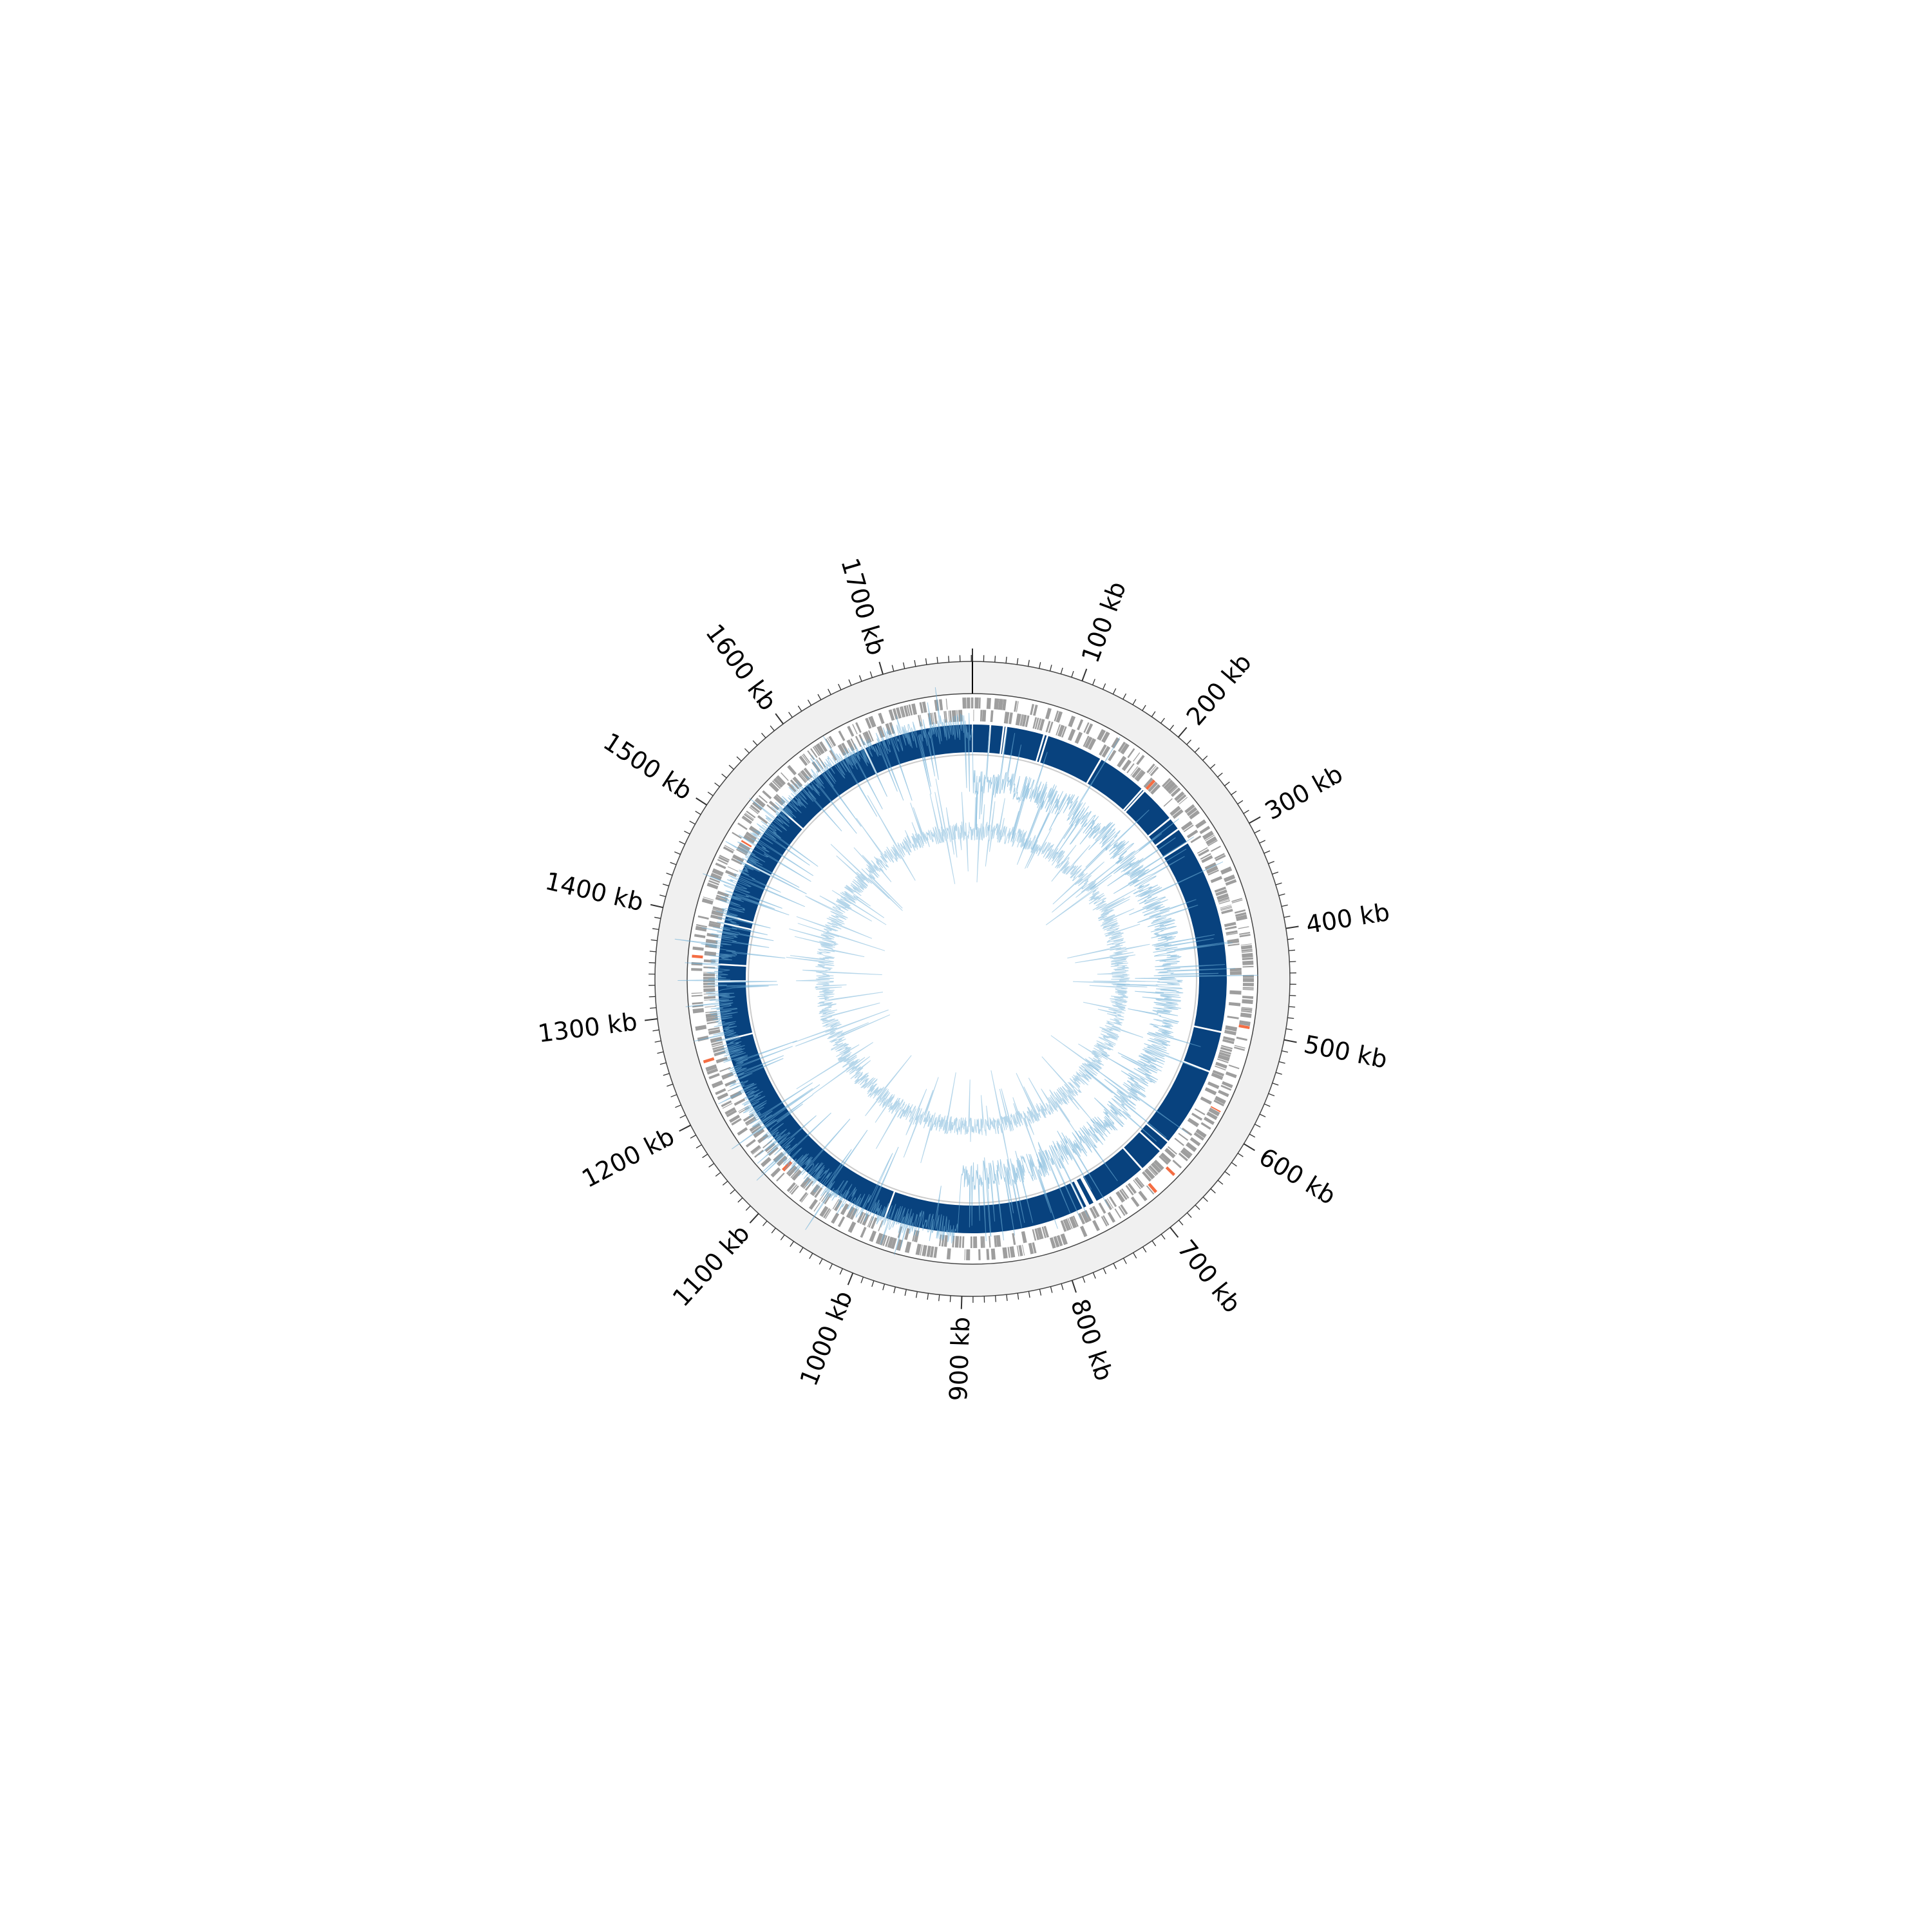 The width and height of the screenshot is (1932, 1932). I want to click on gc-skew-outline, so click(966, 971).